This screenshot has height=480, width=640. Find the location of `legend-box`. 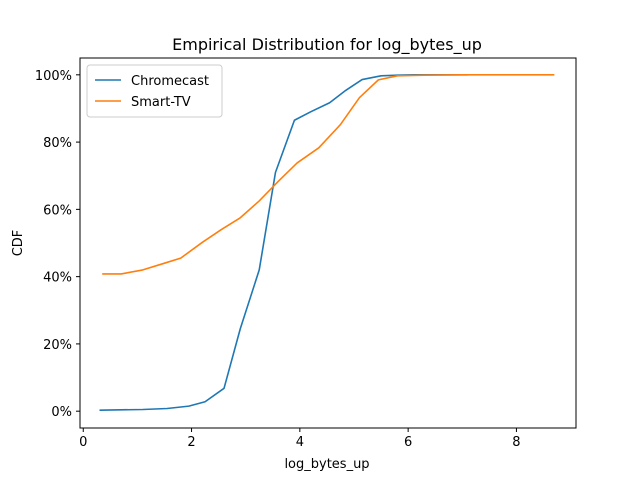

legend-box is located at coordinates (154, 91).